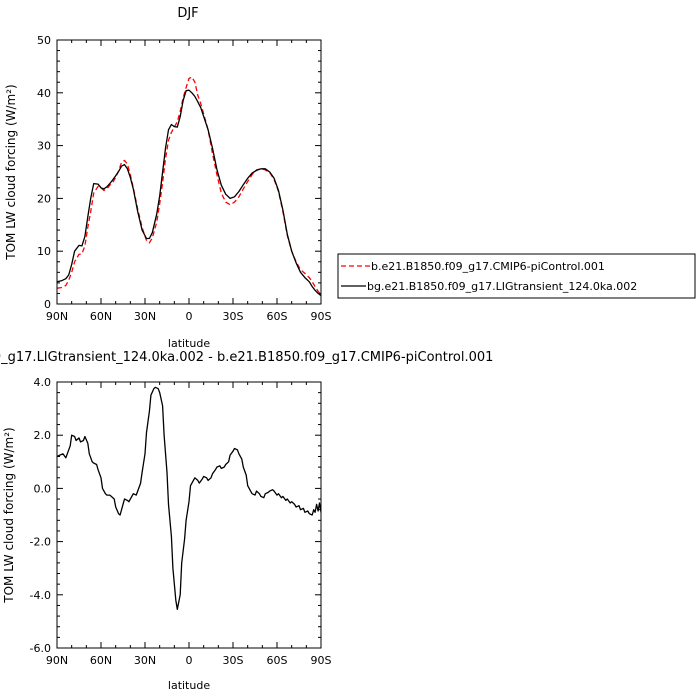  I want to click on top-x-axis-label: latitude, so click(189, 343).